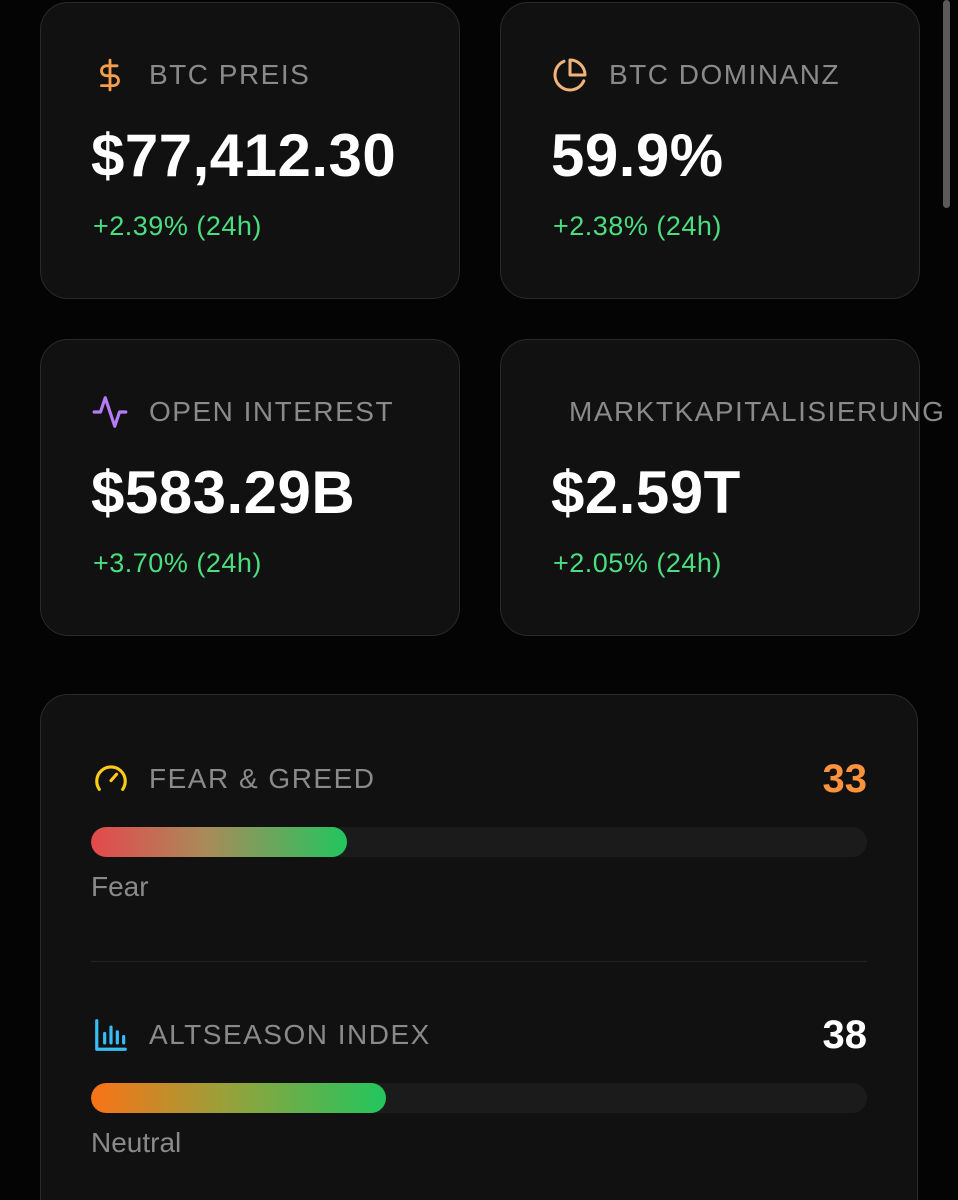 The width and height of the screenshot is (958, 1200). I want to click on card-label: BTC PREIS, so click(230, 74).